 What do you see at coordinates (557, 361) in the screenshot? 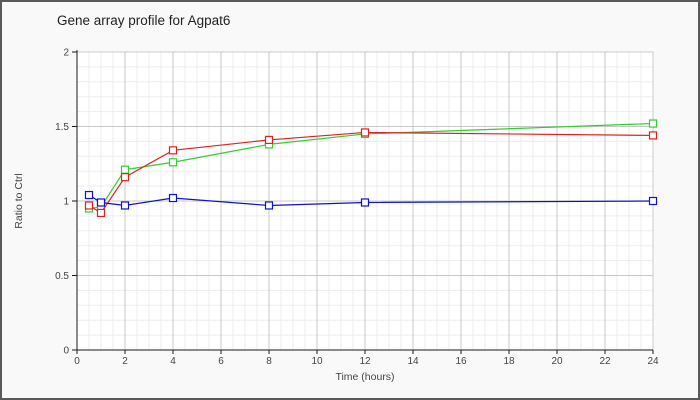
I see `x-tick-label: 20` at bounding box center [557, 361].